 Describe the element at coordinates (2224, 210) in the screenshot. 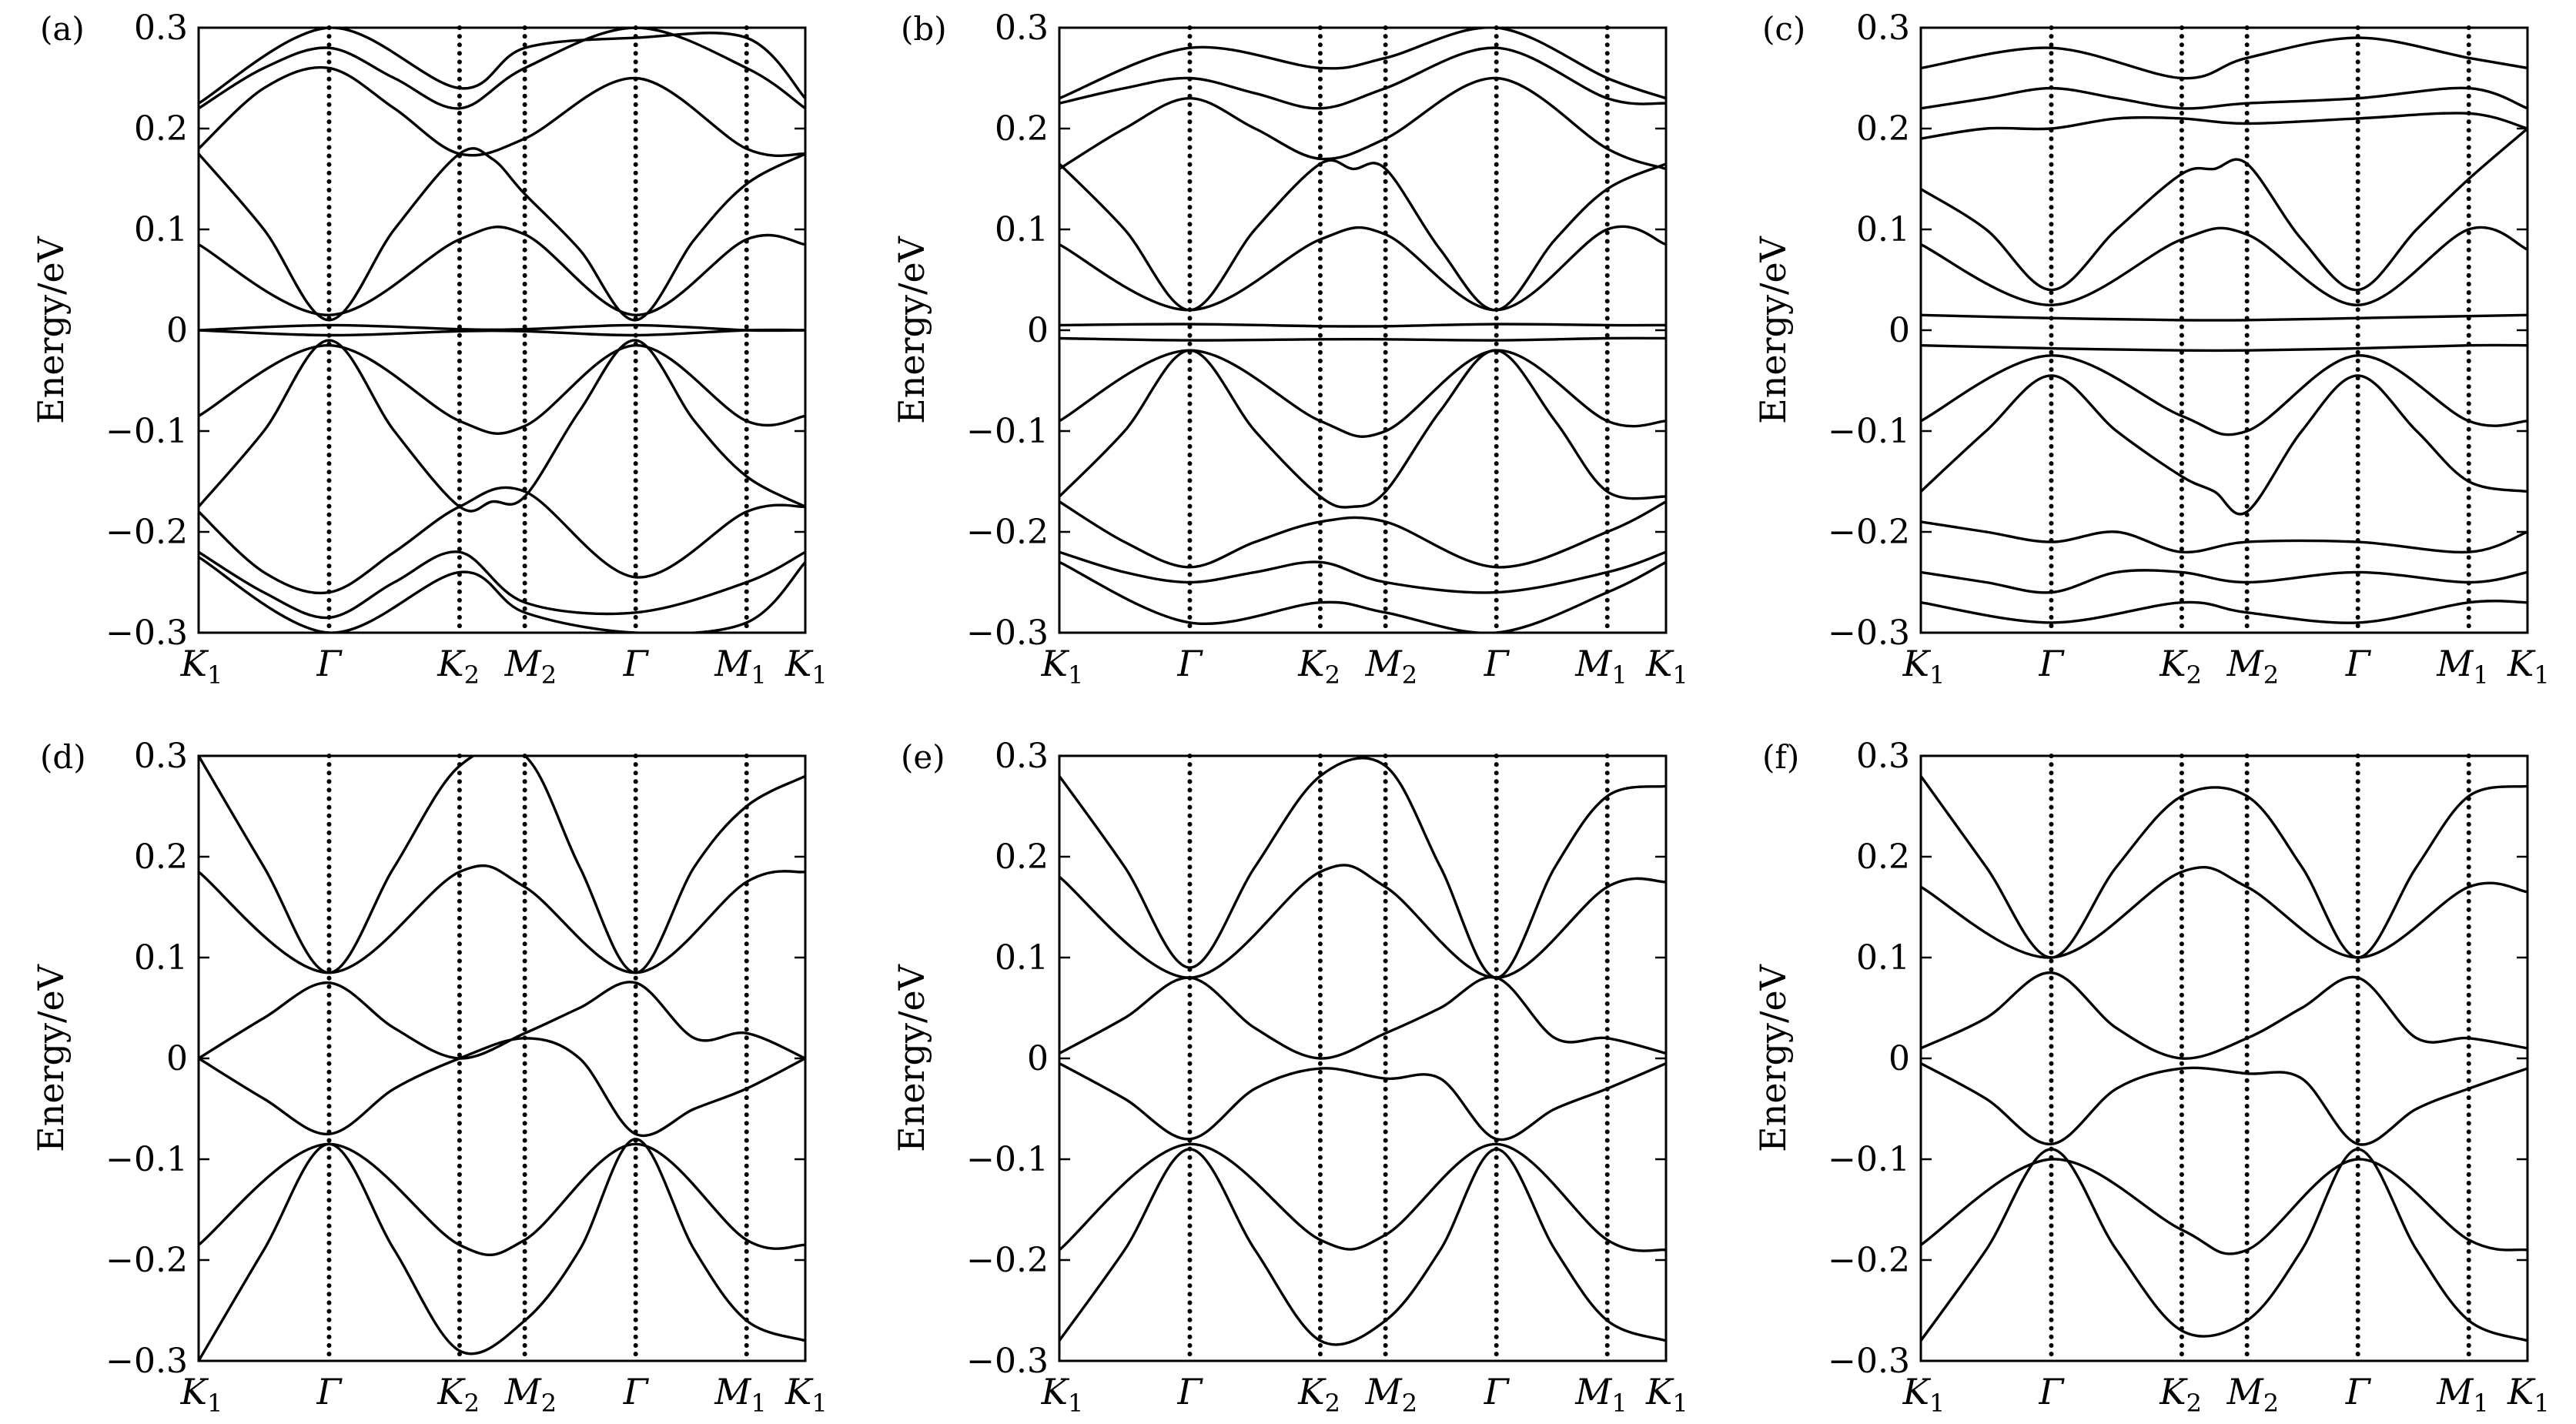

I see `band-cone-up` at that location.